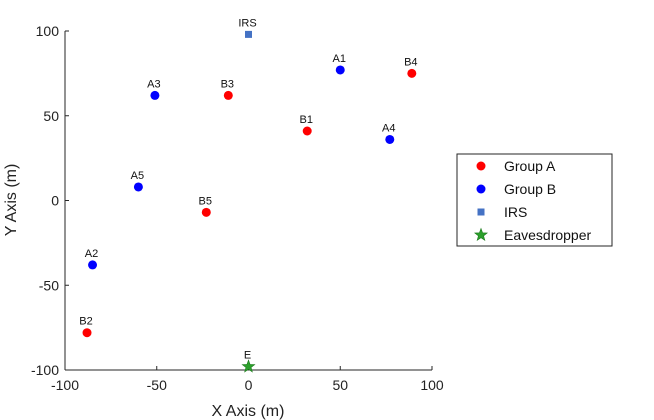 The height and width of the screenshot is (420, 654). What do you see at coordinates (87, 333) in the screenshot?
I see `data-point-b2` at bounding box center [87, 333].